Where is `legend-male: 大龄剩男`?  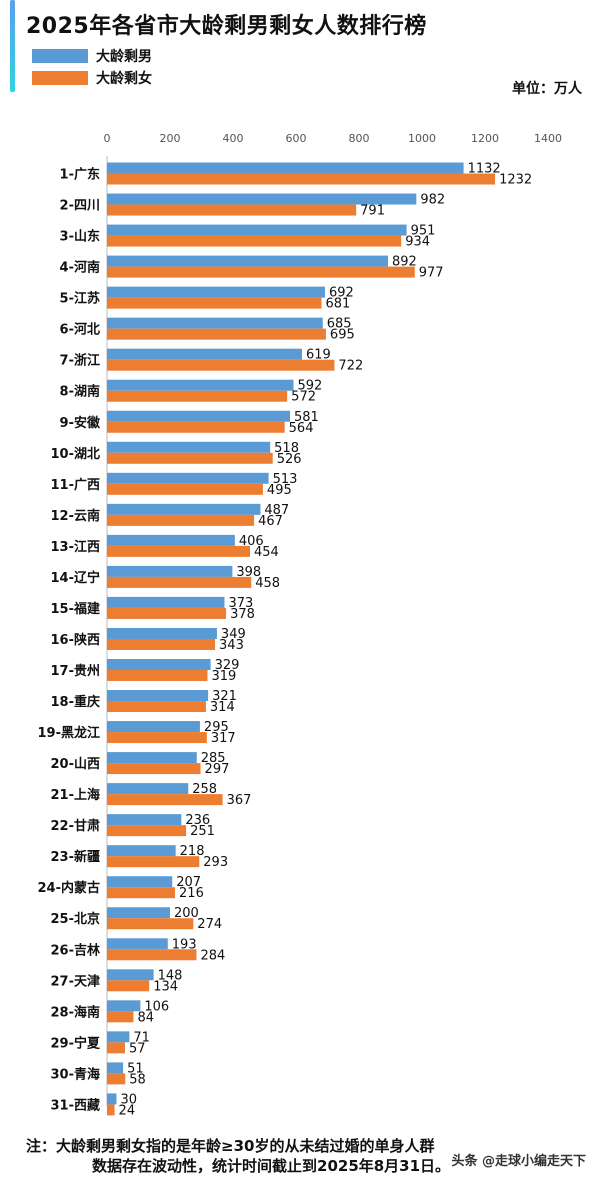
legend-male: 大龄剩男 is located at coordinates (92, 56).